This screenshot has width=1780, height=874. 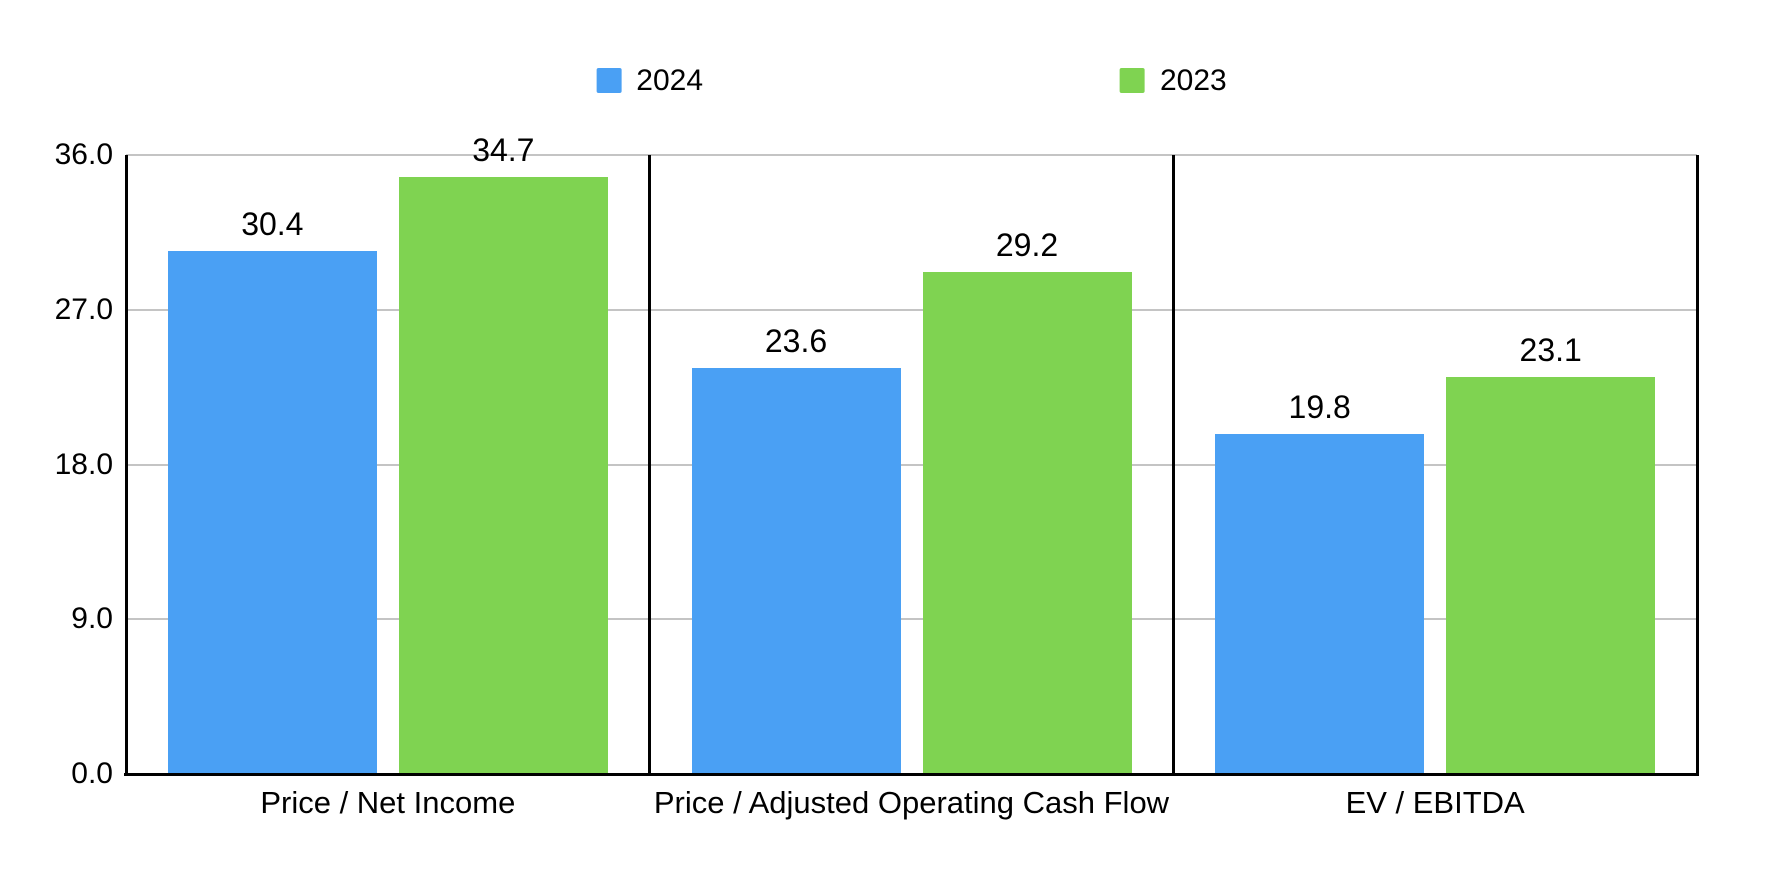 What do you see at coordinates (388, 802) in the screenshot?
I see `category-label: Price / Net Income` at bounding box center [388, 802].